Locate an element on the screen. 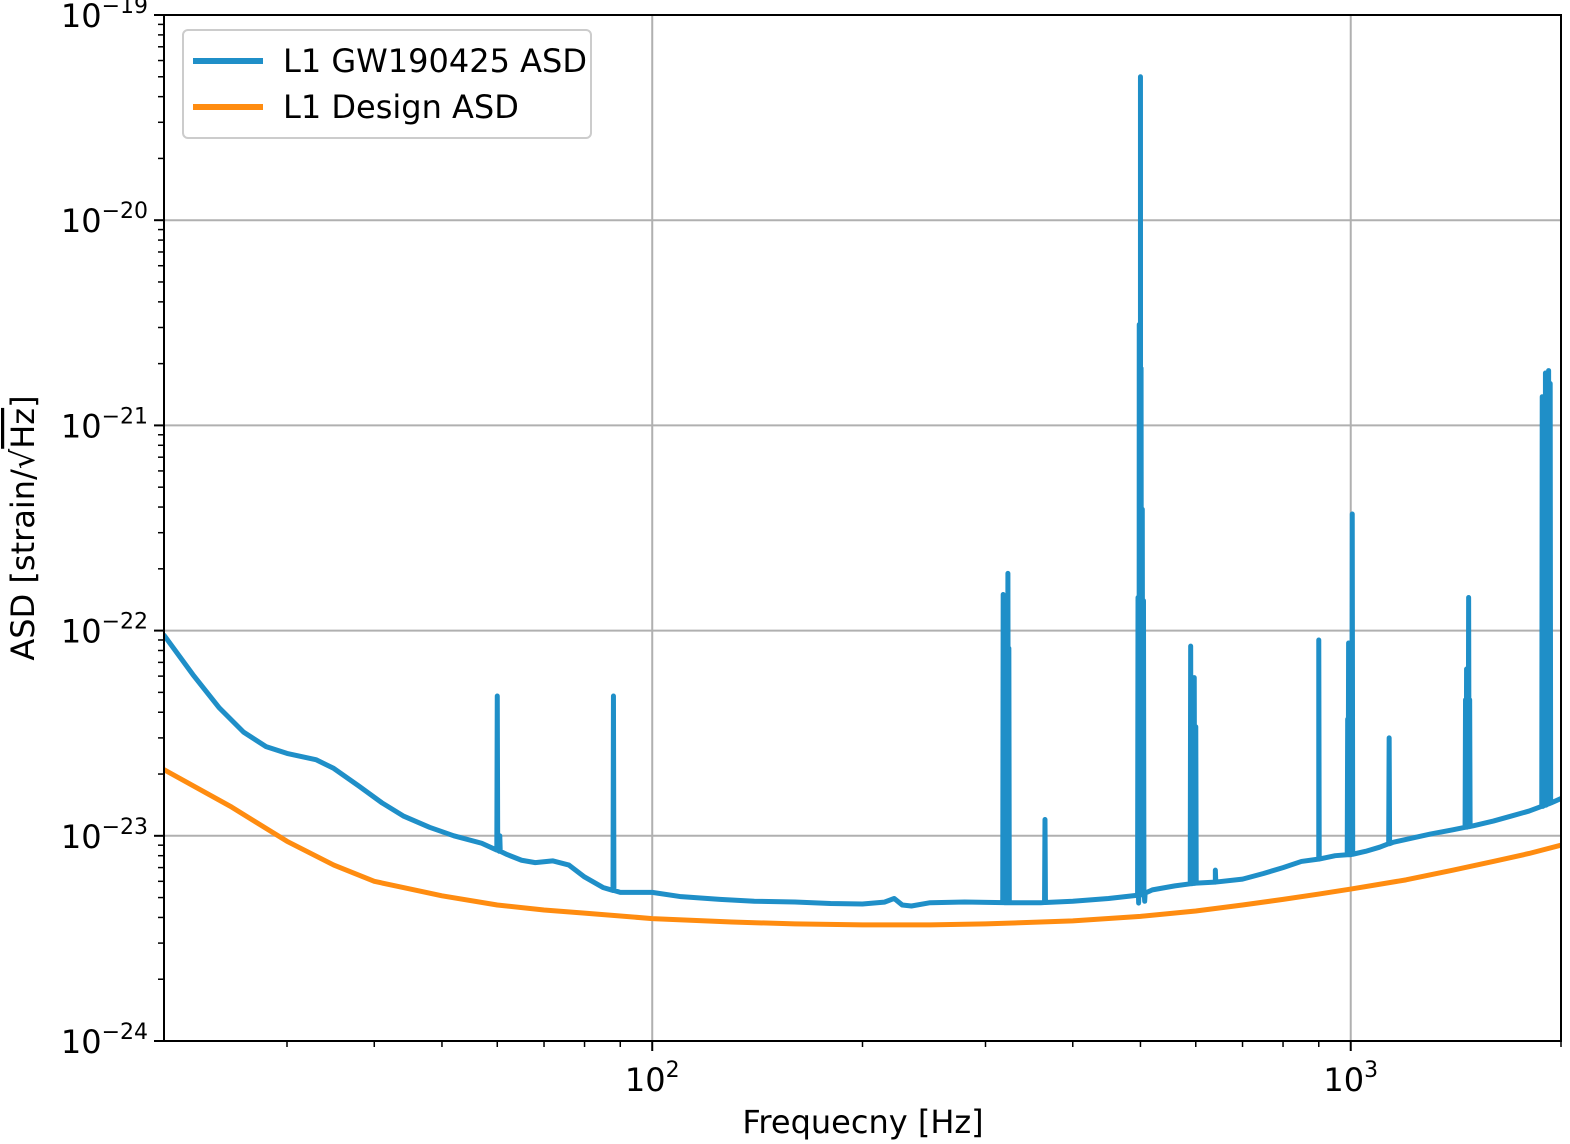 This screenshot has height=1144, width=1570. y-axis-label-root: √ is located at coordinates (23, 458).